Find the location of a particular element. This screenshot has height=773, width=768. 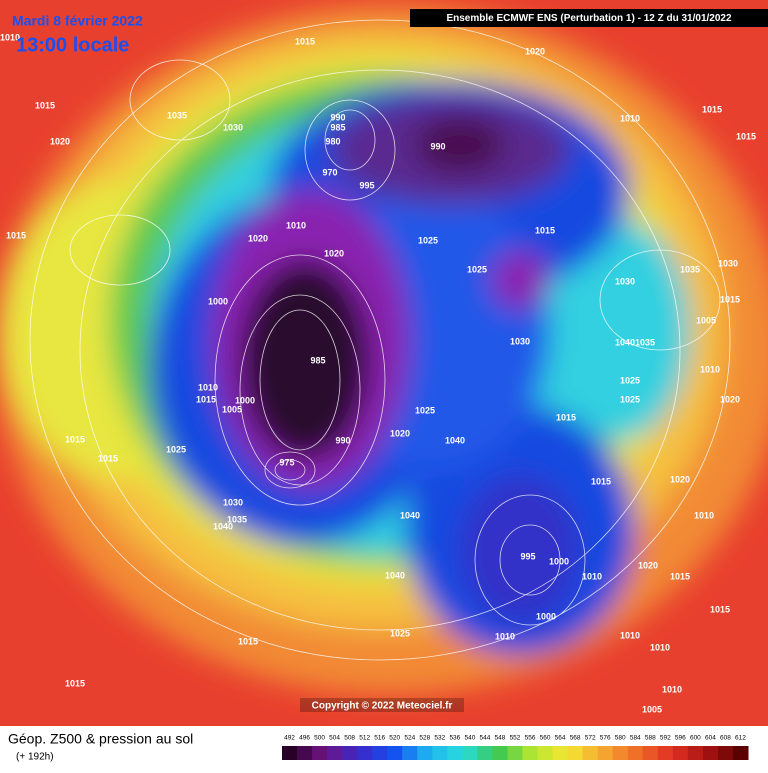

isobar-label: 985 is located at coordinates (337, 127).